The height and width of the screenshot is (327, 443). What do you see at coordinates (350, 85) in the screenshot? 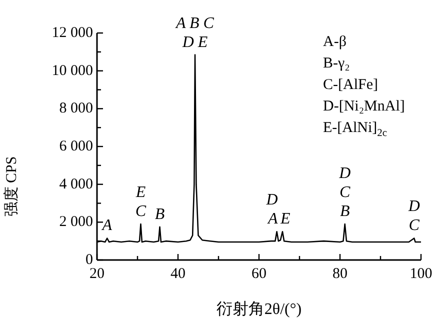
I see `annotation: C-[AlFe]` at bounding box center [350, 85].